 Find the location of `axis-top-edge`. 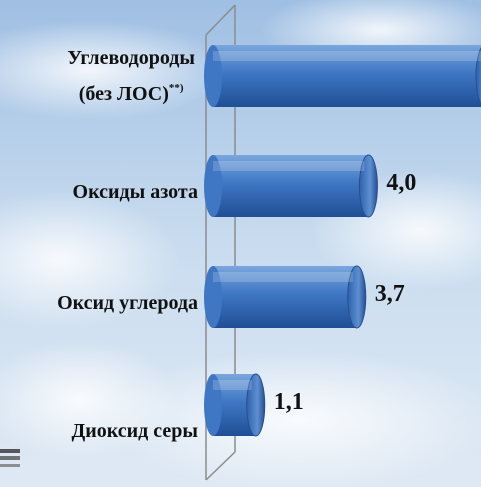

axis-top-edge is located at coordinates (220, 20).